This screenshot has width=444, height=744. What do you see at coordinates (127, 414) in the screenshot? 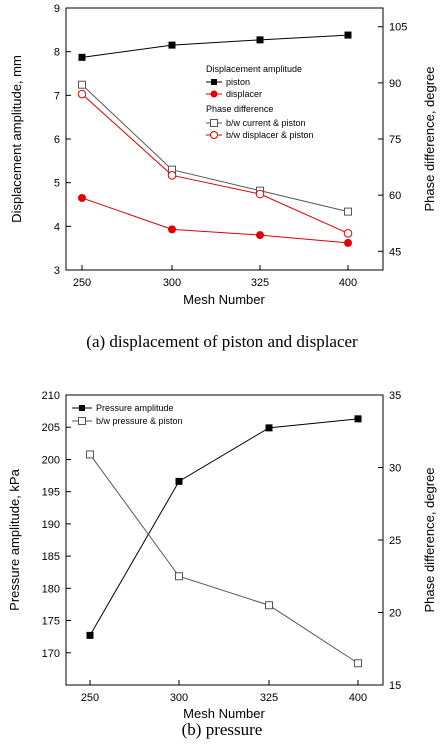
I see `chart-b-legend: Pressure amplitude b/w pressure & piston` at bounding box center [127, 414].